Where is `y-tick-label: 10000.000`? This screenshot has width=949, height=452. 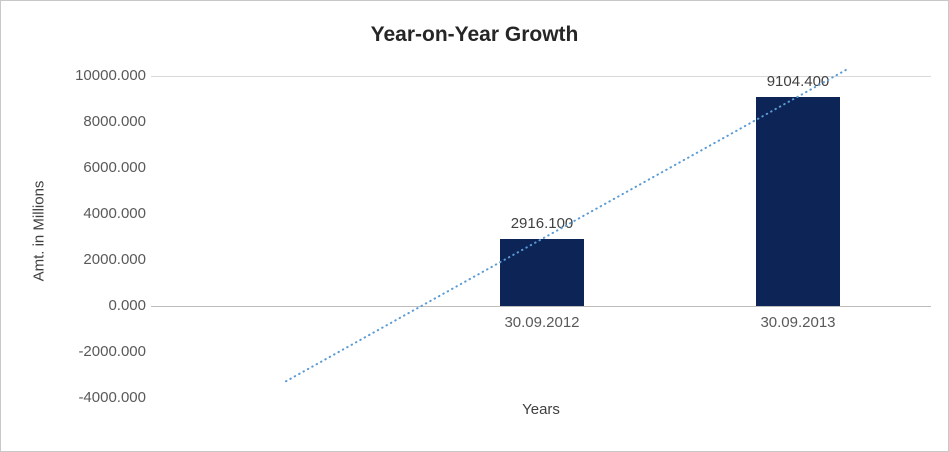
y-tick-label: 10000.000 is located at coordinates (110, 75).